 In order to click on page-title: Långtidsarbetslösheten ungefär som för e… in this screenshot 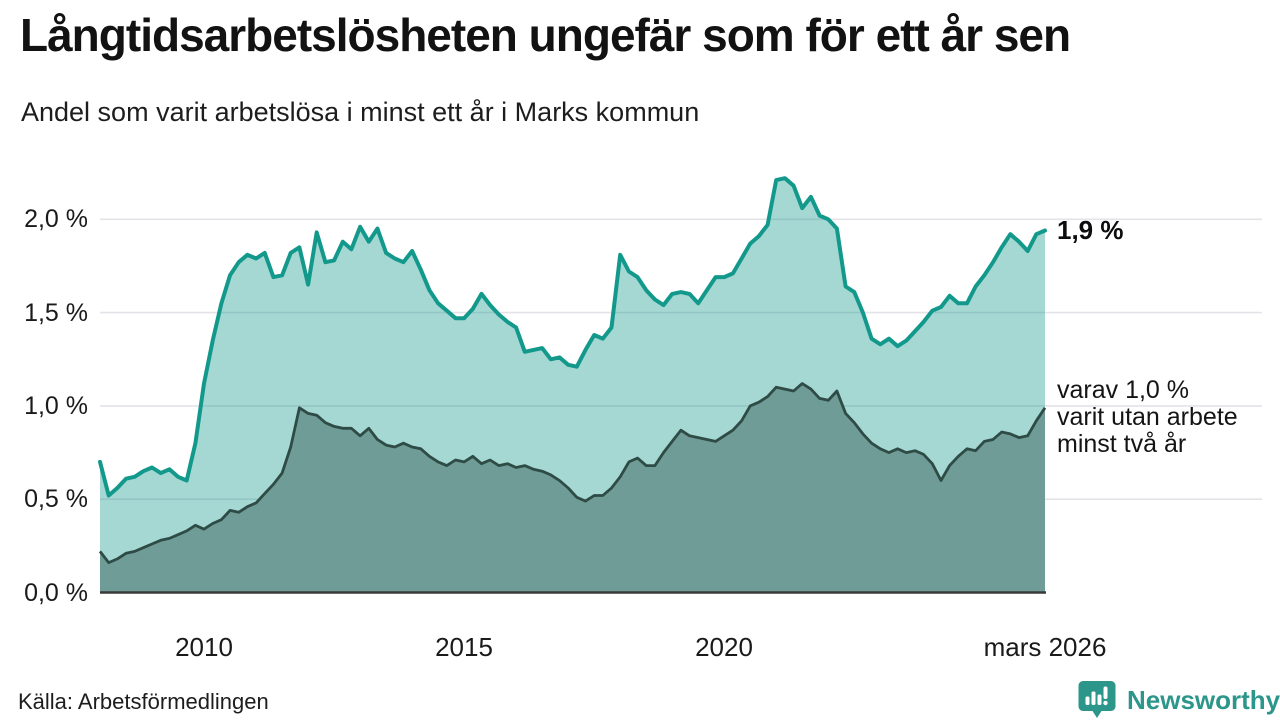, I will do `click(545, 35)`.